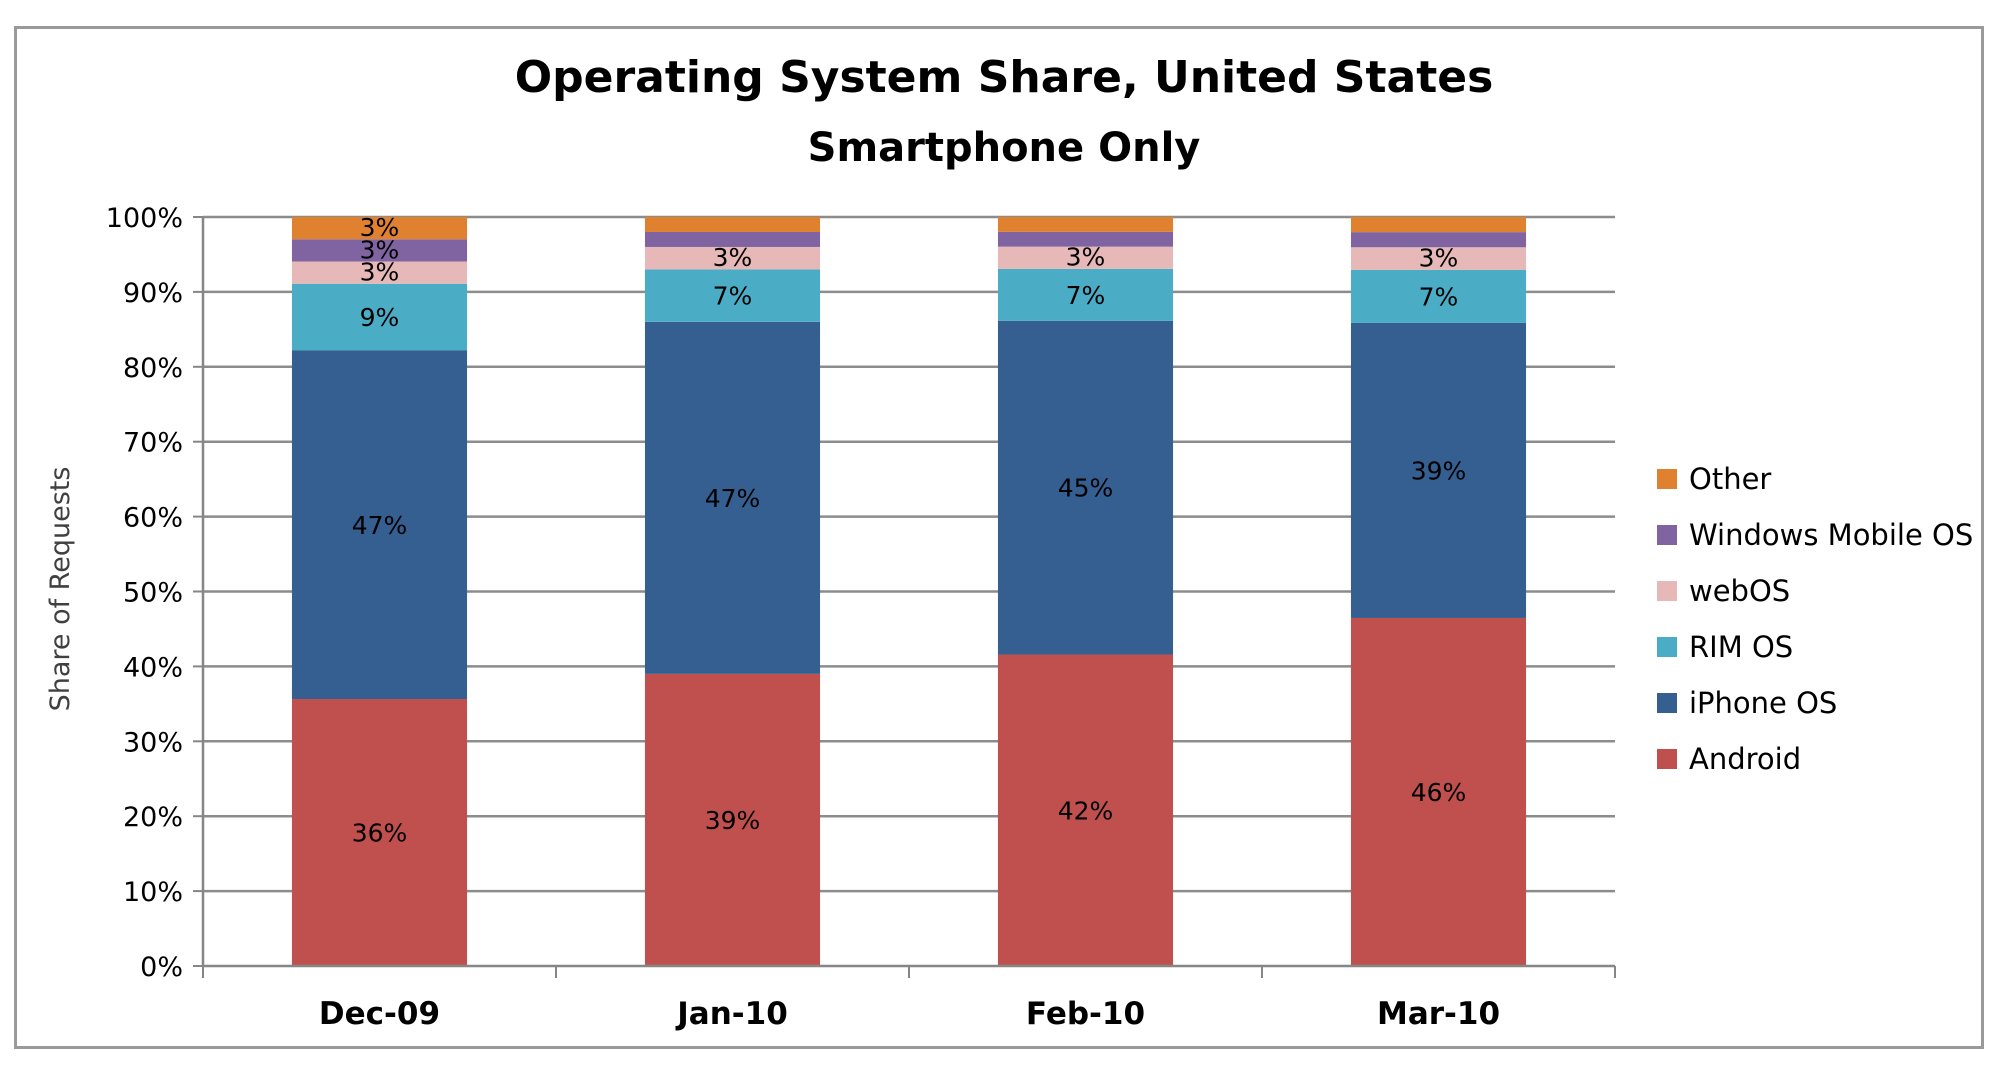 The image size is (2000, 1073). What do you see at coordinates (153, 293) in the screenshot?
I see `y-tick-label: 90%` at bounding box center [153, 293].